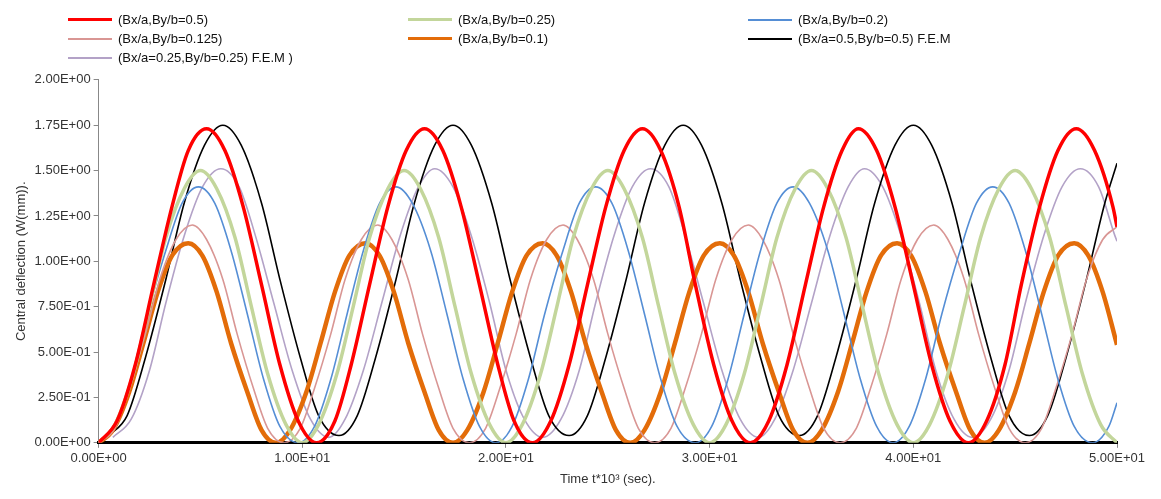 The image size is (1161, 499). Describe the element at coordinates (1117, 458) in the screenshot. I see `x-tick-label: 5.00E+01` at that location.